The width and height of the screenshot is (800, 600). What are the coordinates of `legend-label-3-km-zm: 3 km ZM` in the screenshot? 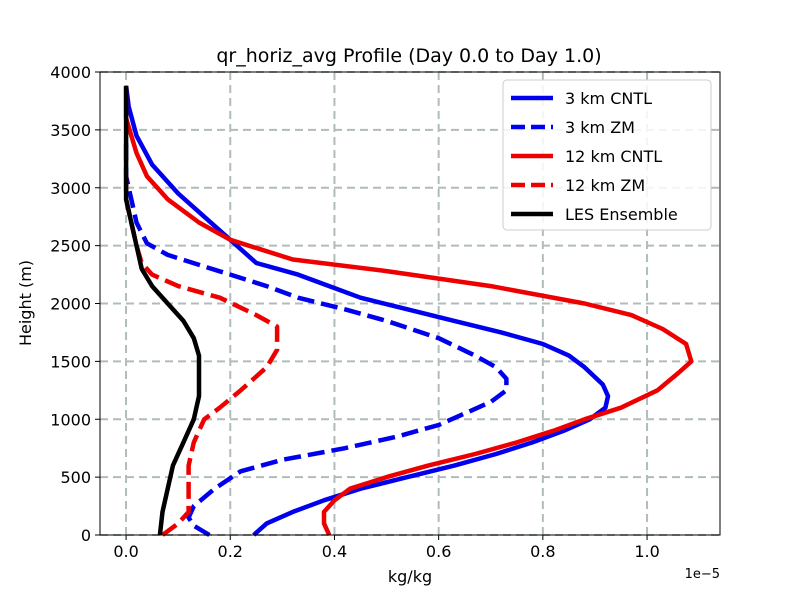 It's located at (600, 127).